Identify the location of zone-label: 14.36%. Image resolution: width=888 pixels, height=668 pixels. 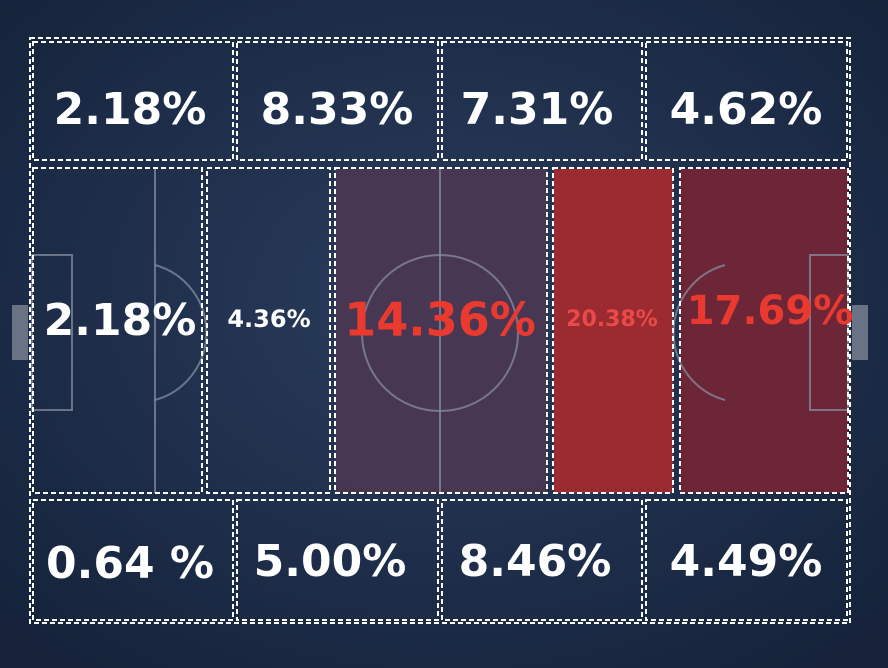
(440, 320).